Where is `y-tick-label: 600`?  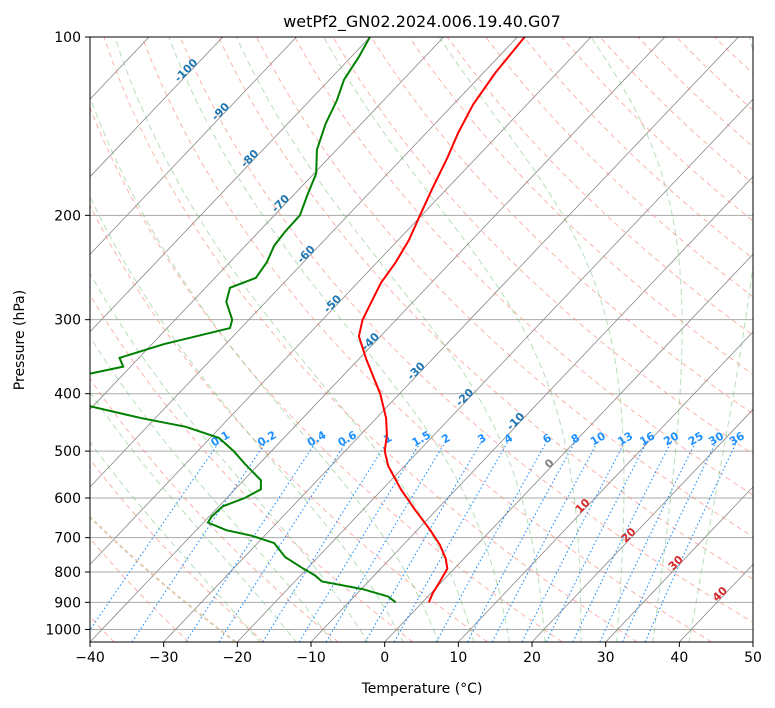 y-tick-label: 600 is located at coordinates (67, 499).